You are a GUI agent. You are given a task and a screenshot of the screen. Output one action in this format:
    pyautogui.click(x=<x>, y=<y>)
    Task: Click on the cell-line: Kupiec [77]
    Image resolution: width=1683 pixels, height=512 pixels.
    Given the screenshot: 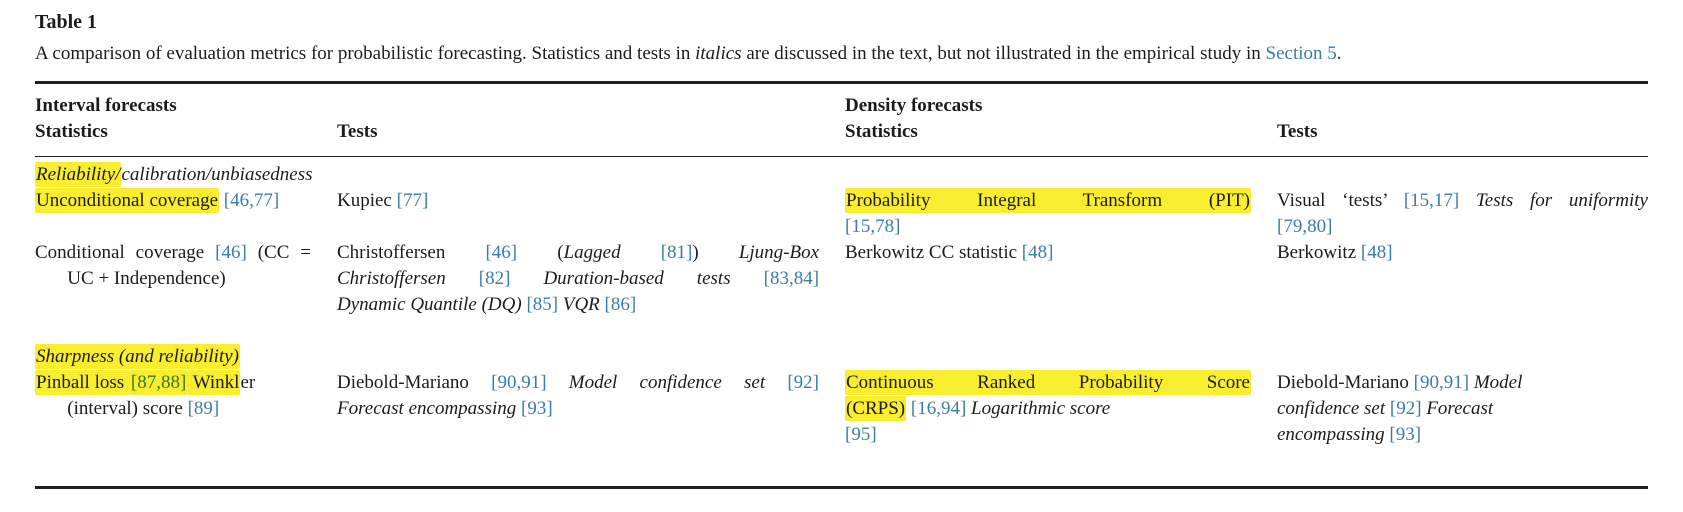 What is the action you would take?
    pyautogui.click(x=578, y=201)
    